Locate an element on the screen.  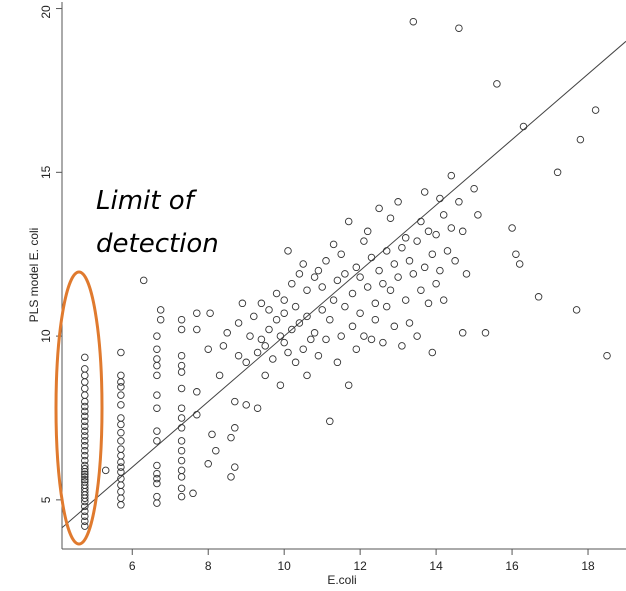
x-tick-label: 6 is located at coordinates (132, 566).